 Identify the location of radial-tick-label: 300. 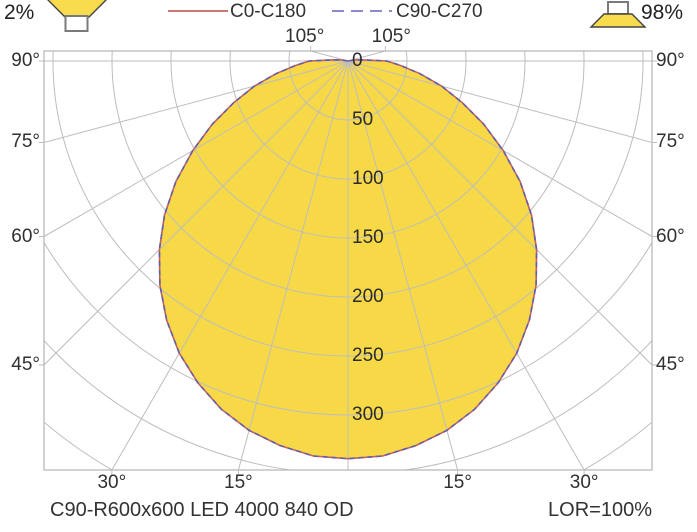
(368, 414).